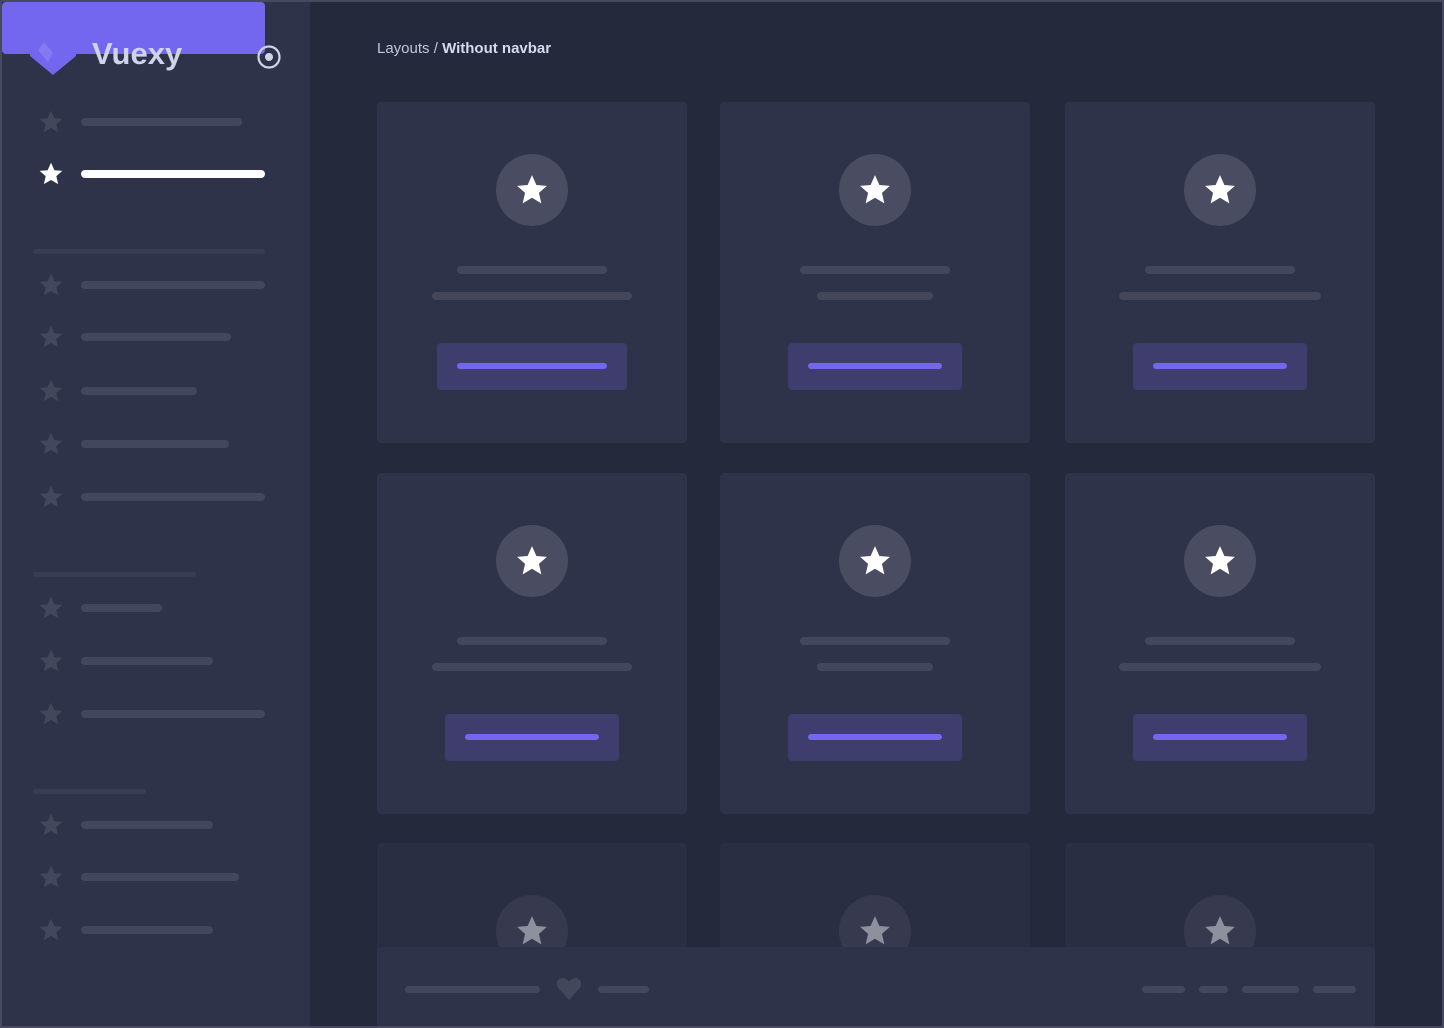 This screenshot has height=1028, width=1444. I want to click on breadcrumb: Layouts / Without navbar, so click(464, 48).